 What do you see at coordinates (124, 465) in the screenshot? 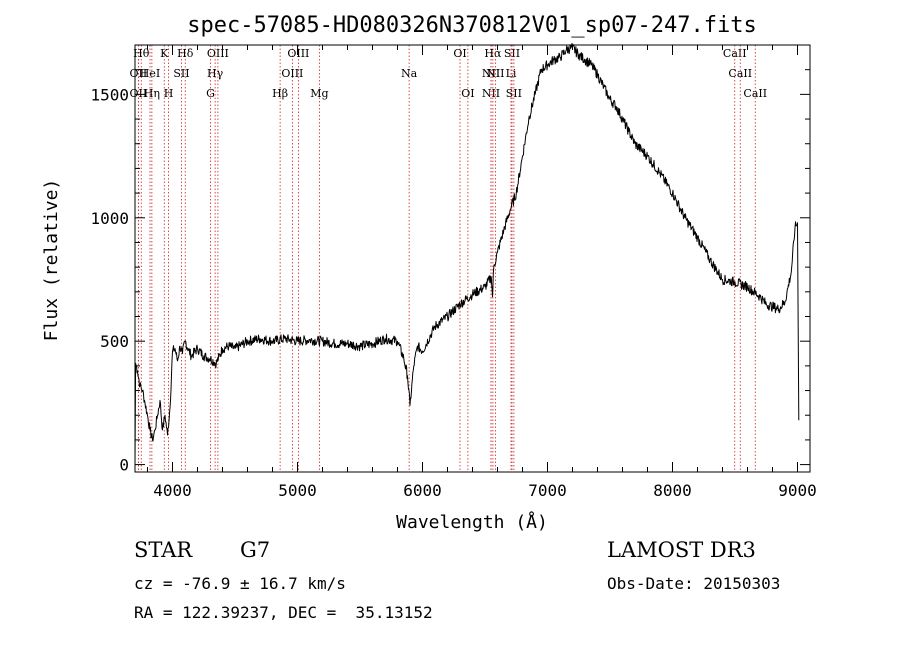
I see `y-tick-label: 0` at bounding box center [124, 465].